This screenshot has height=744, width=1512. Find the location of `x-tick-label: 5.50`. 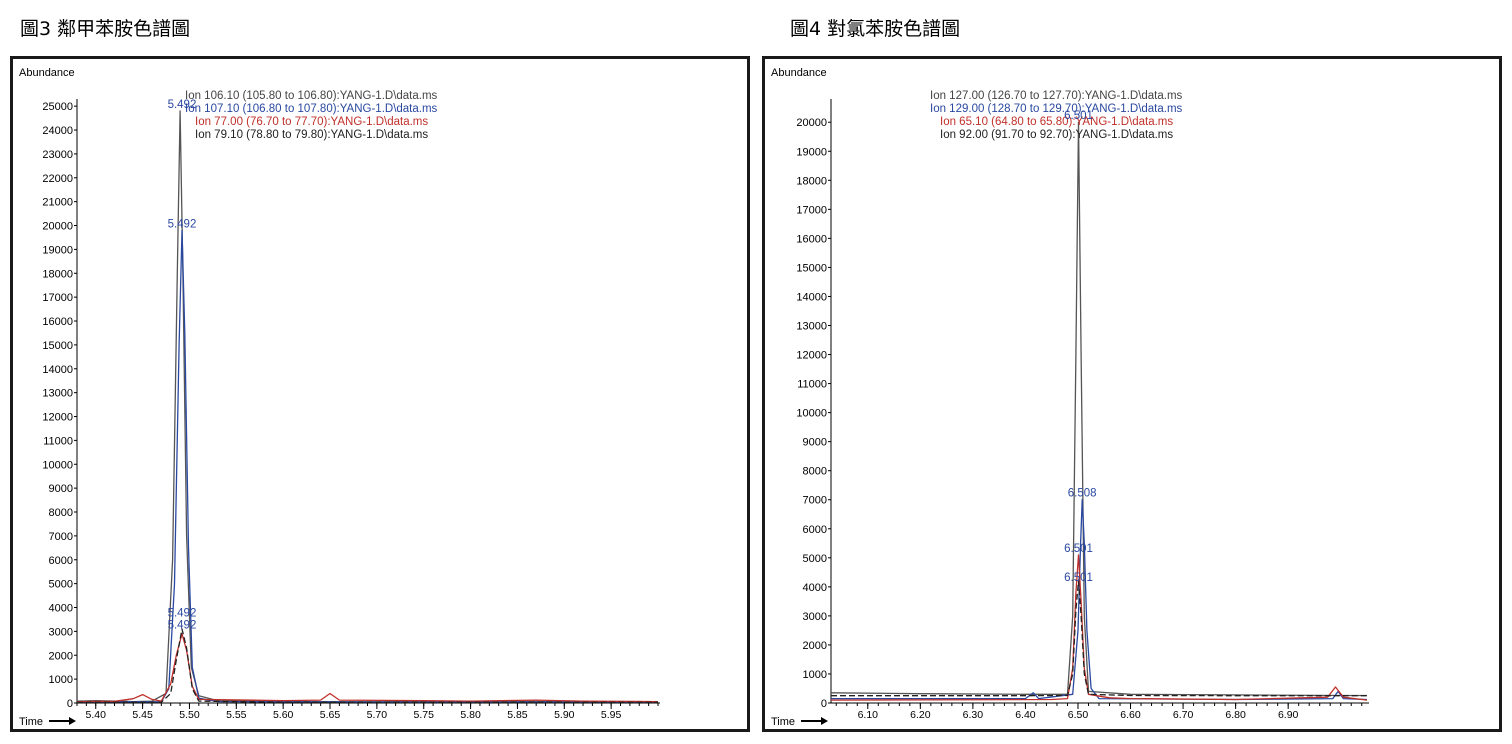

x-tick-label: 5.50 is located at coordinates (189, 715).